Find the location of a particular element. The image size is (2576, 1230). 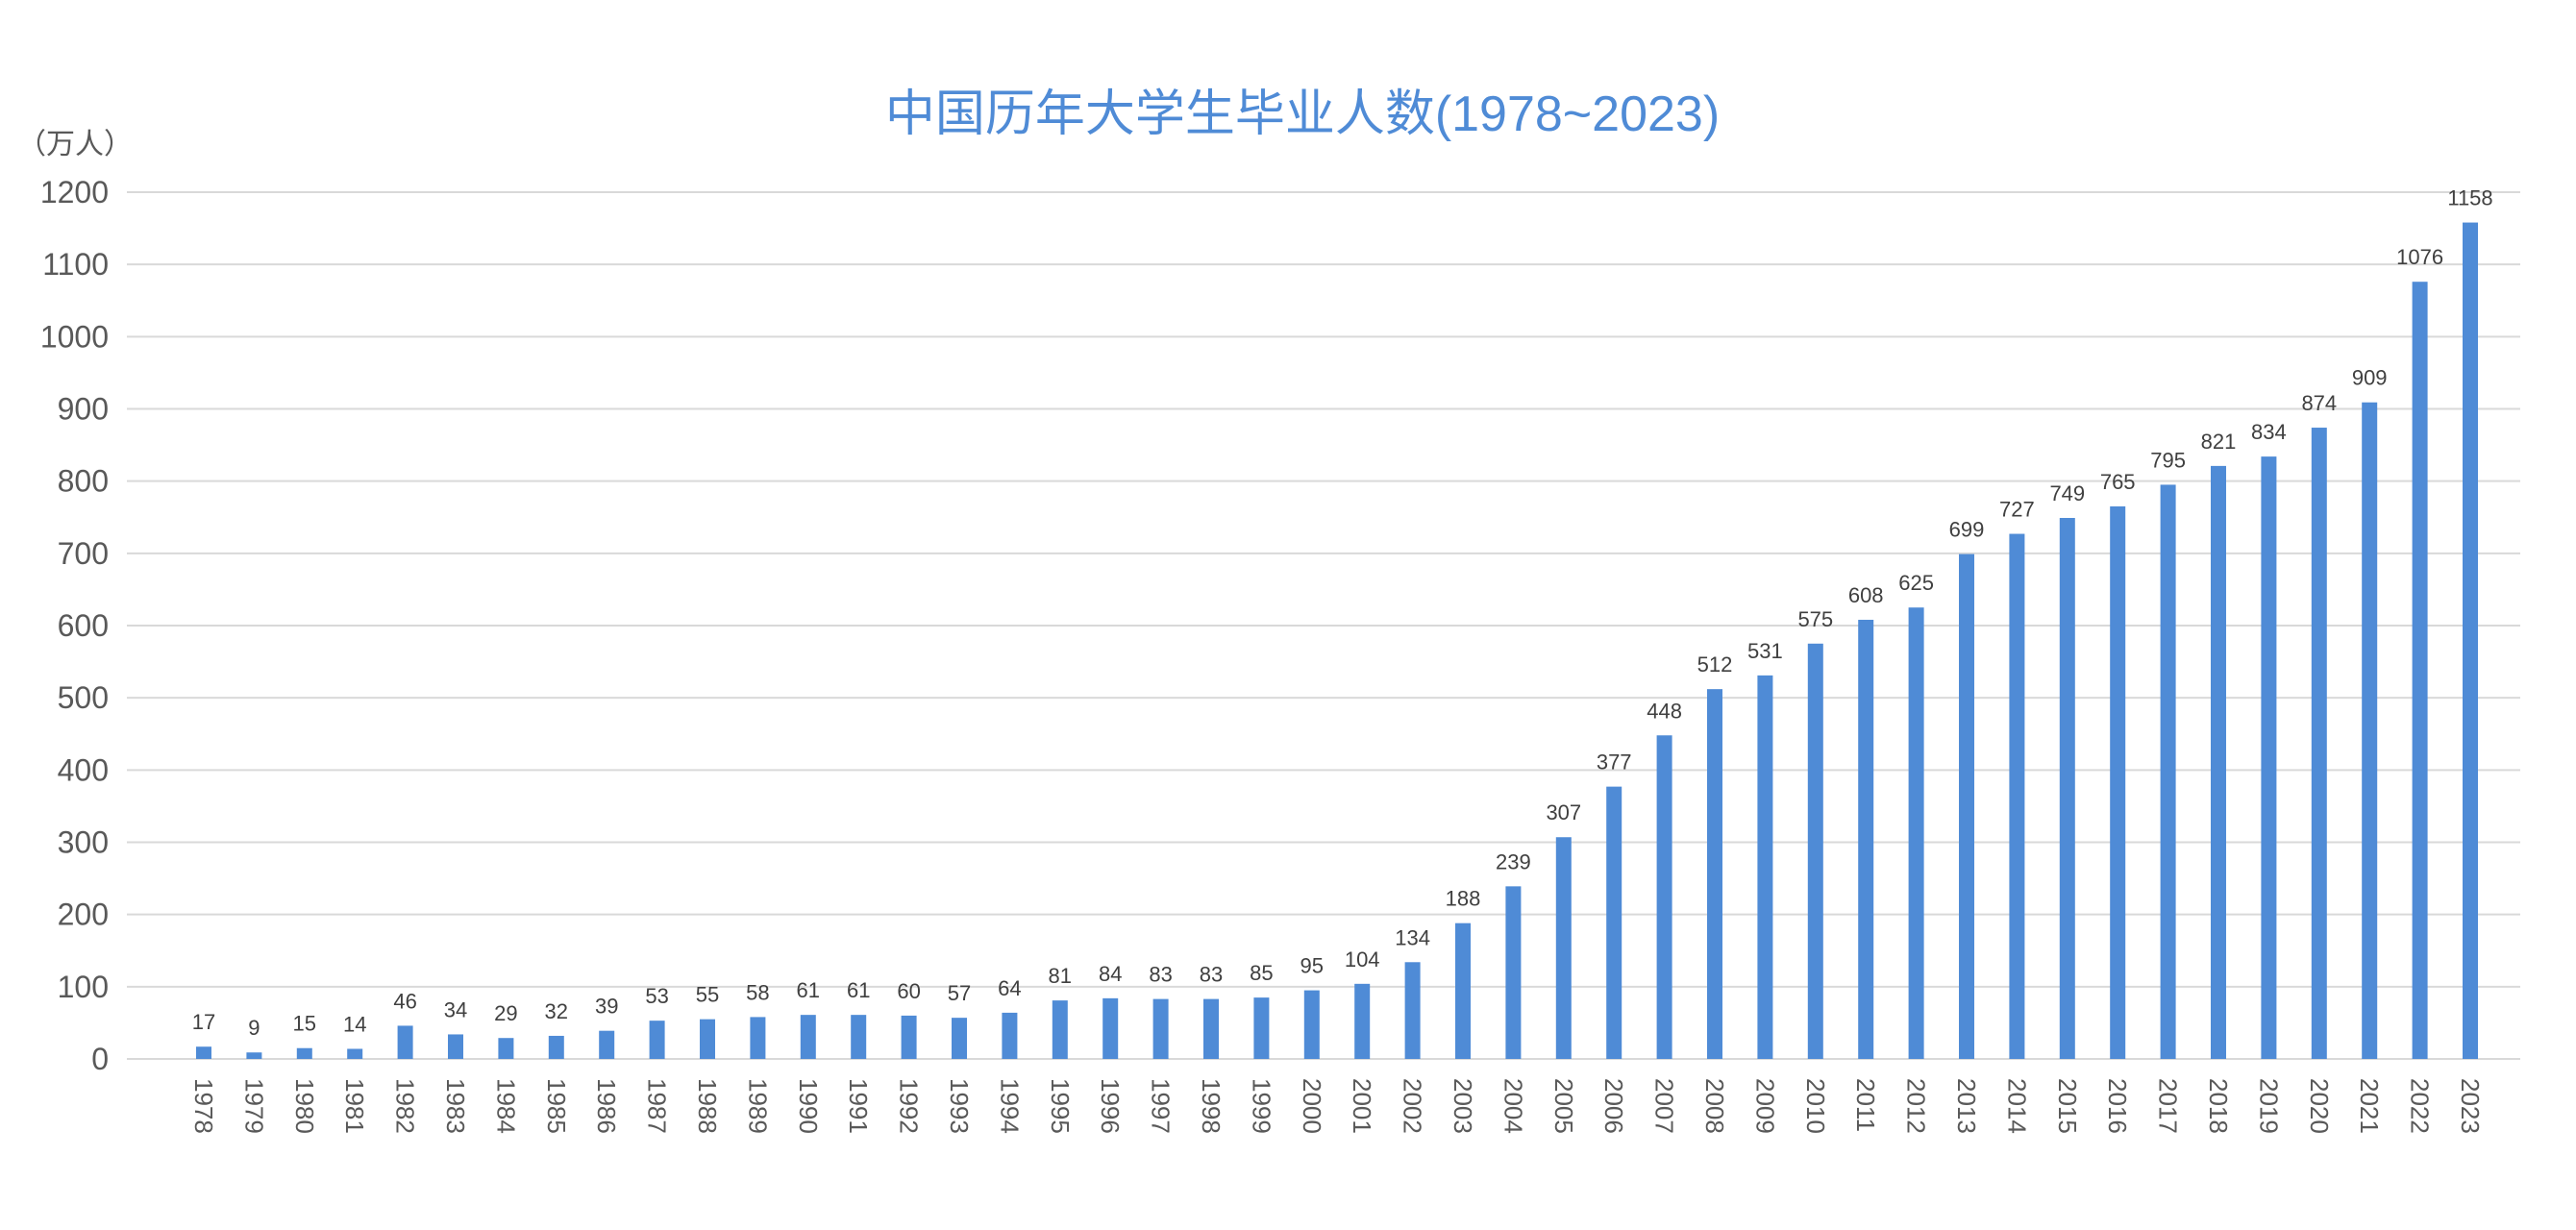

data-label: 46 is located at coordinates (405, 1001).